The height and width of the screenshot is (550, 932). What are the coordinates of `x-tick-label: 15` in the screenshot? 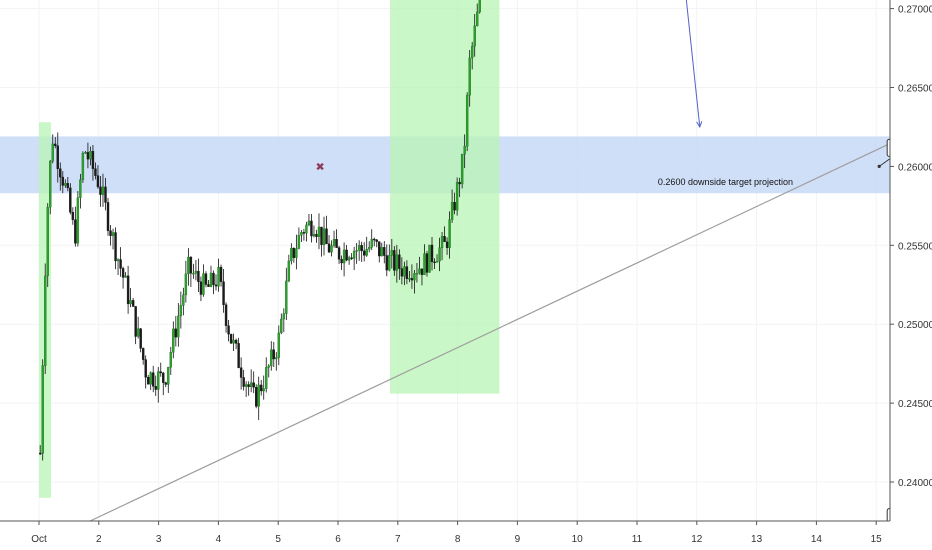 It's located at (877, 539).